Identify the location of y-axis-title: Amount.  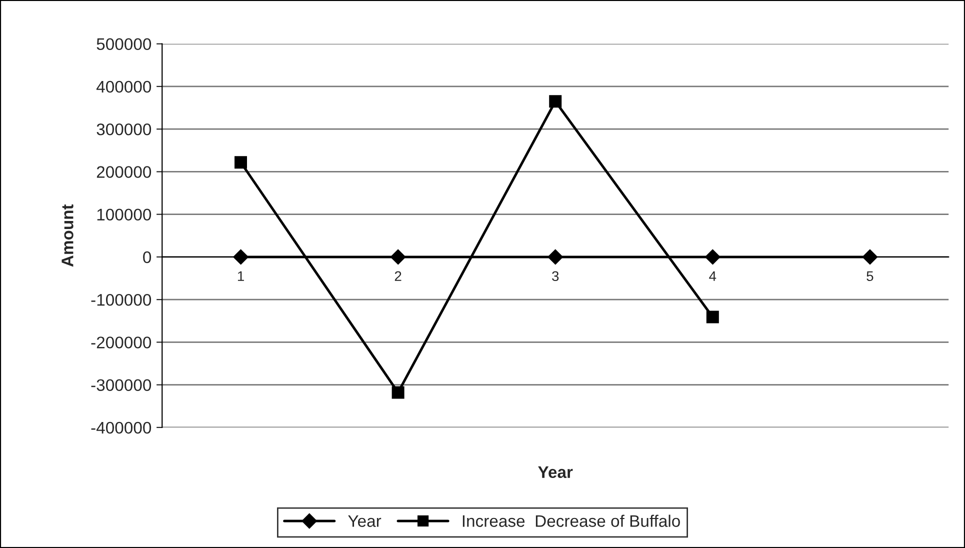
(68, 235).